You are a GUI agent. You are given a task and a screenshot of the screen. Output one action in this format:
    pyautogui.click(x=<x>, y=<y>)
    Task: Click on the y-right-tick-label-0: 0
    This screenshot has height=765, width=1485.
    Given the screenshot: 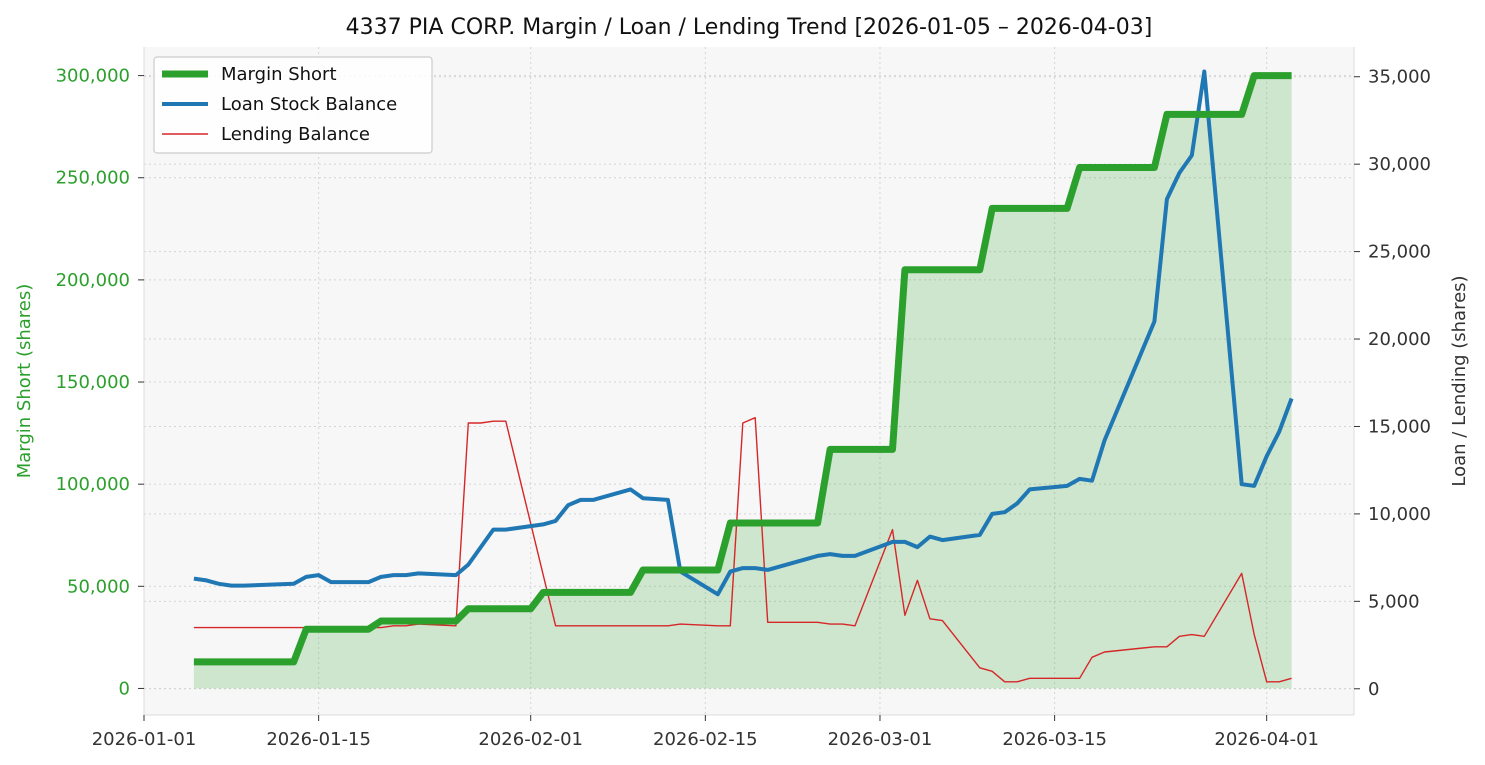 What is the action you would take?
    pyautogui.click(x=1373, y=689)
    